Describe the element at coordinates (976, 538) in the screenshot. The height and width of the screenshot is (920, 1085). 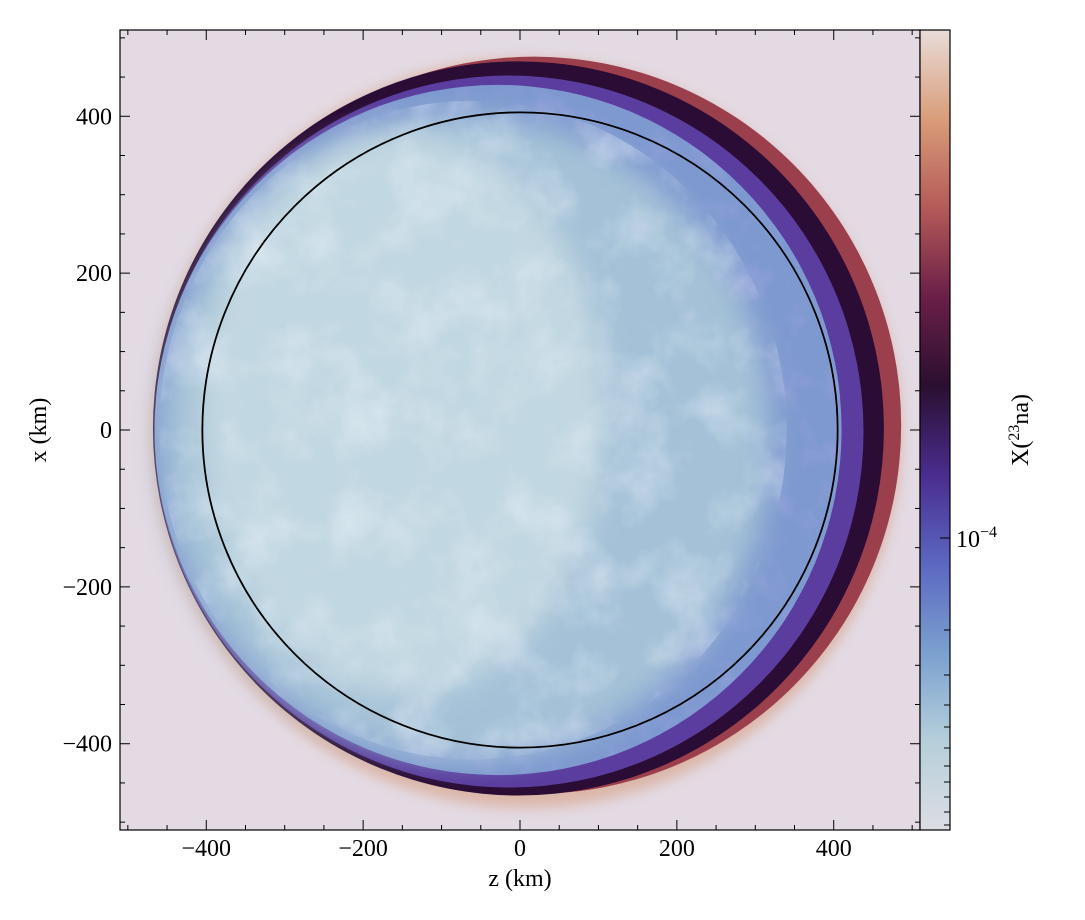
I see `colorbar-tick-label: 10−4` at that location.